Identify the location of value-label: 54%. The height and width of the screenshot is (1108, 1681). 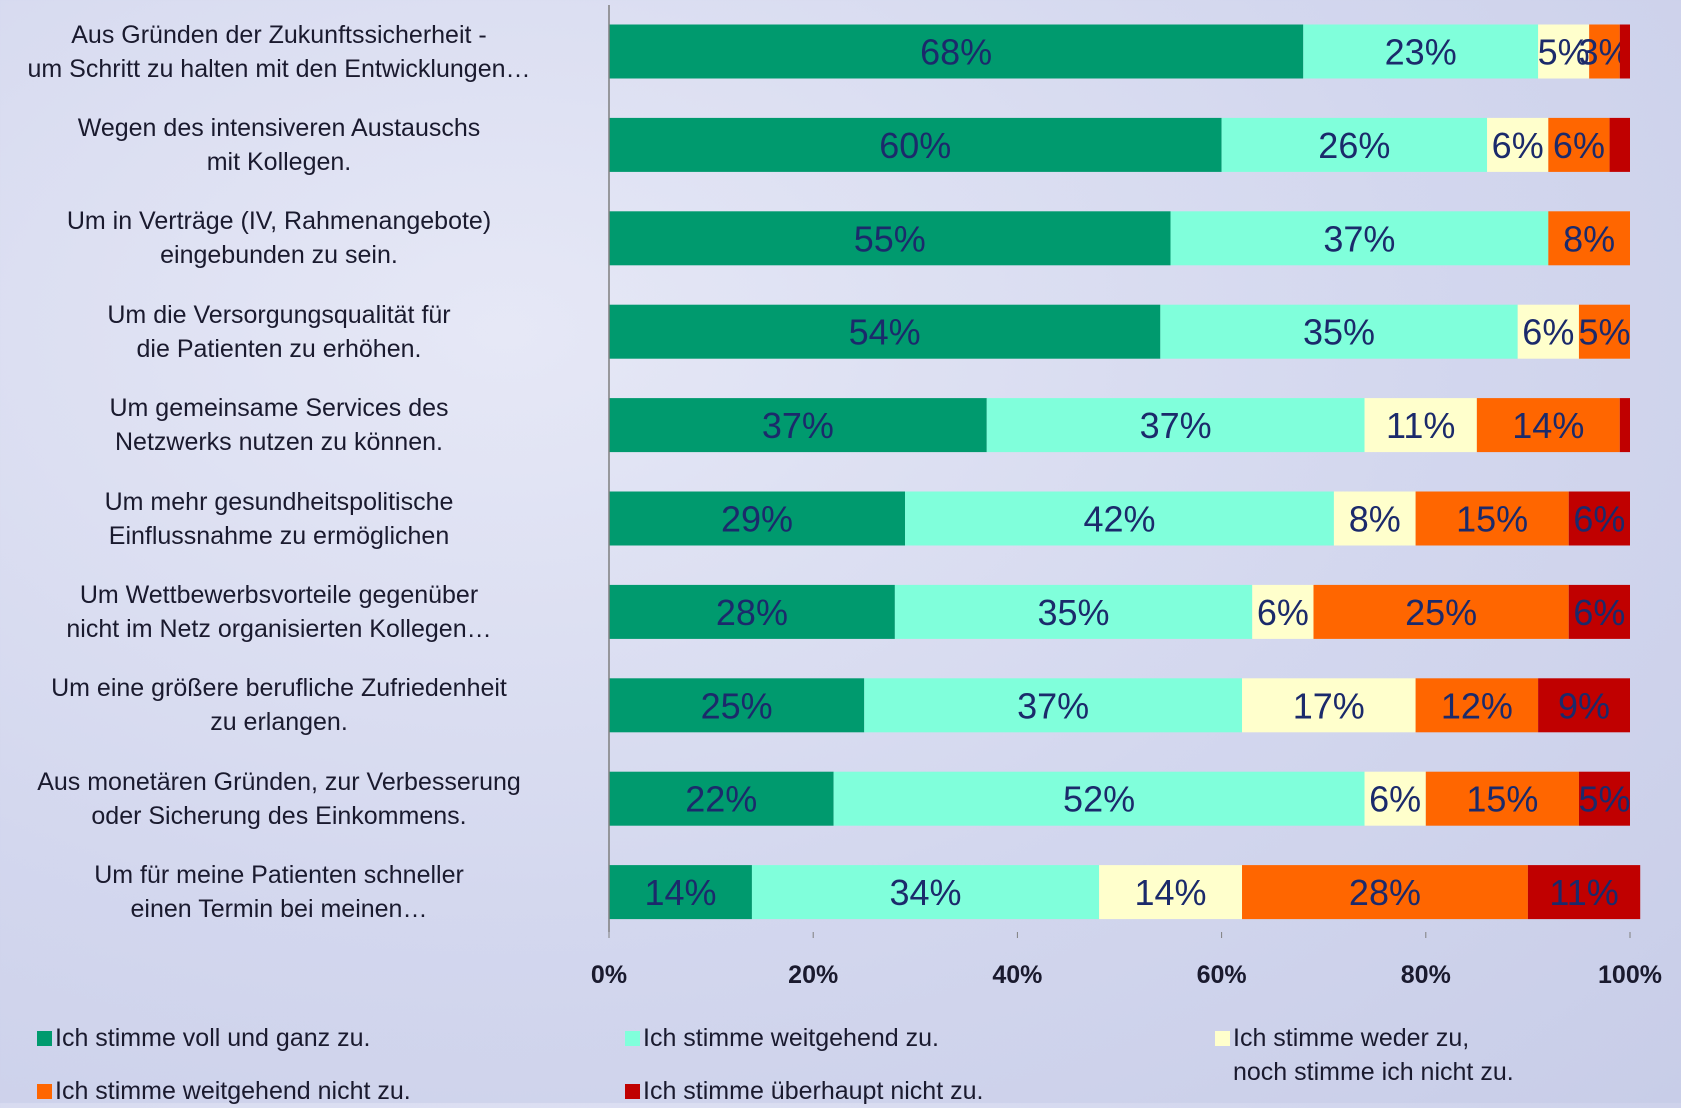
(885, 332).